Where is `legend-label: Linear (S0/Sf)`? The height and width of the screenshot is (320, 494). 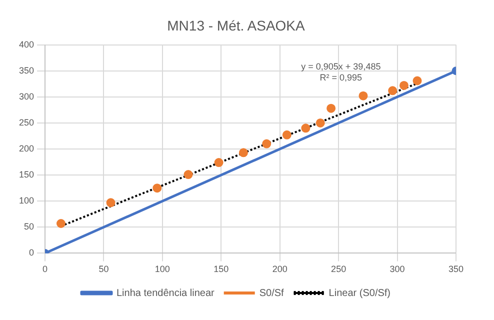 legend-label: Linear (S0/Sf) is located at coordinates (359, 293).